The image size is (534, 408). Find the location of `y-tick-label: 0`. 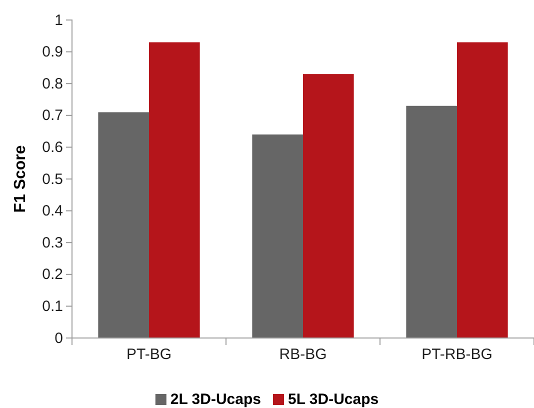

y-tick-label: 0 is located at coordinates (58, 338).